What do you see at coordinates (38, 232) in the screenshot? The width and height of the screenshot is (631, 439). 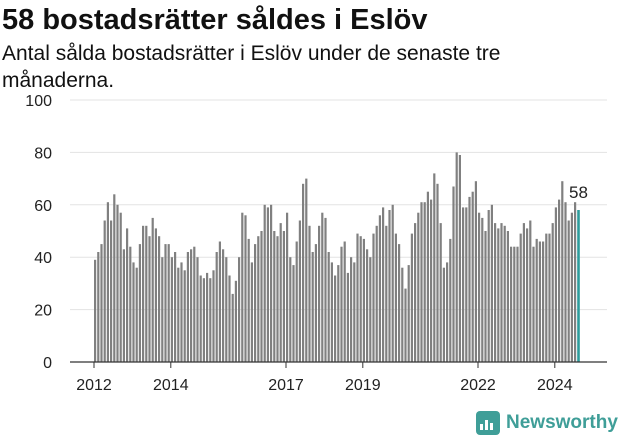 I see `y-axis-tick-labels: 0 20 40 60 80 100` at bounding box center [38, 232].